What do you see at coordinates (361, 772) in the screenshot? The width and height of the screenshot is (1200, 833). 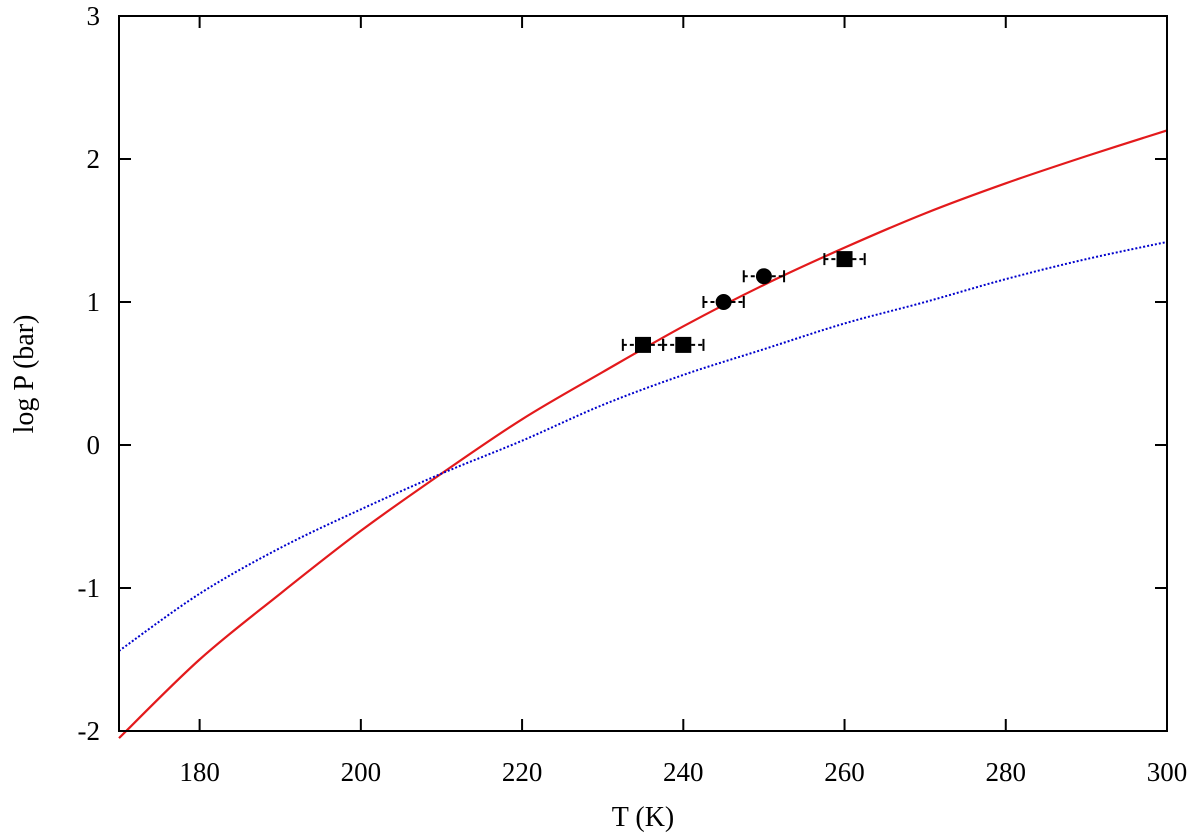 I see `x-tick-label: 200` at bounding box center [361, 772].